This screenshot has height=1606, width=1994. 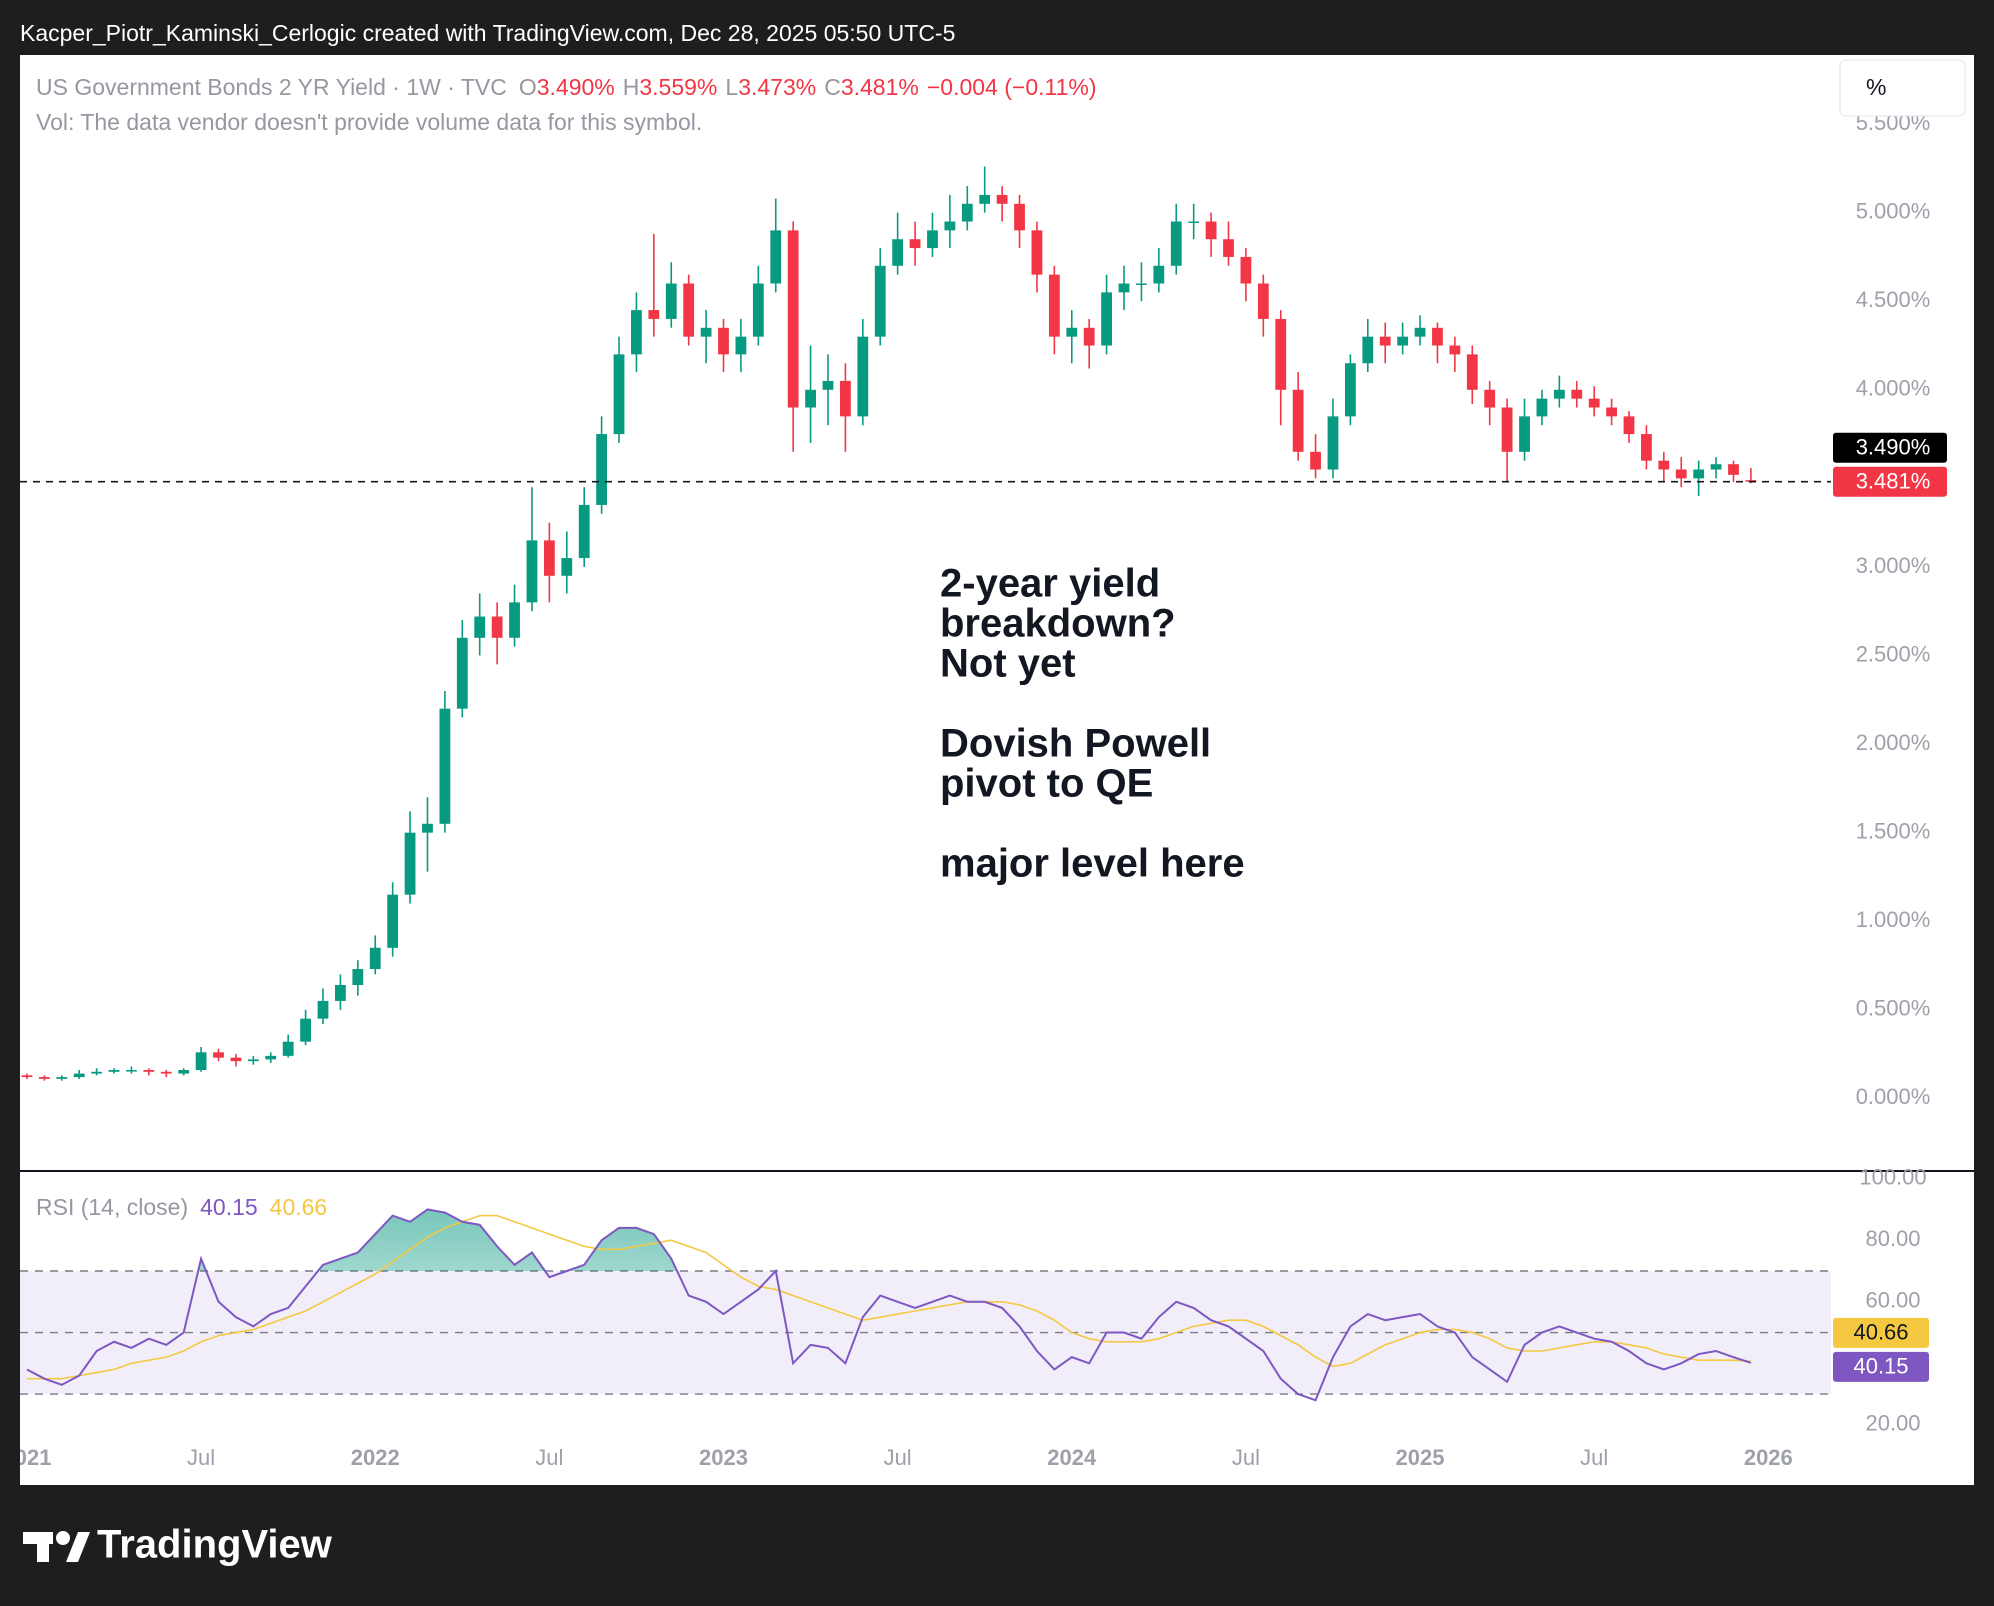 What do you see at coordinates (1892, 1423) in the screenshot?
I see `y-tick-label: 20.00` at bounding box center [1892, 1423].